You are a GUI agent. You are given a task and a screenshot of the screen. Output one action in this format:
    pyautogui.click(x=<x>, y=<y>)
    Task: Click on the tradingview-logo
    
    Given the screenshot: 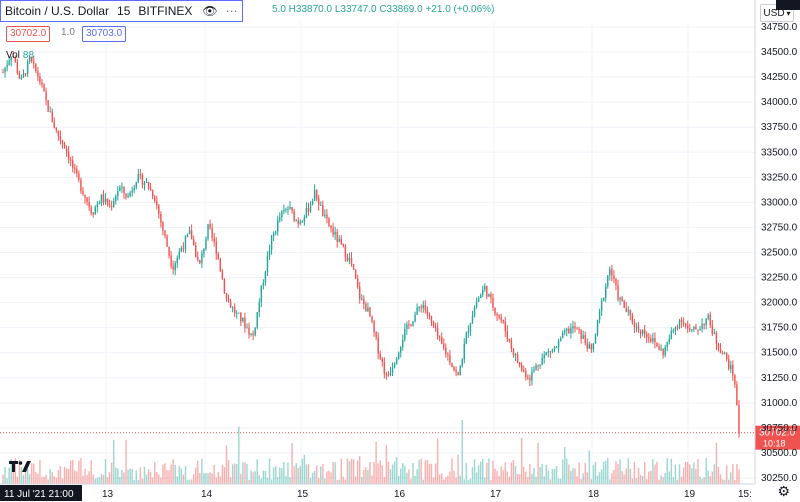 What is the action you would take?
    pyautogui.click(x=21, y=466)
    